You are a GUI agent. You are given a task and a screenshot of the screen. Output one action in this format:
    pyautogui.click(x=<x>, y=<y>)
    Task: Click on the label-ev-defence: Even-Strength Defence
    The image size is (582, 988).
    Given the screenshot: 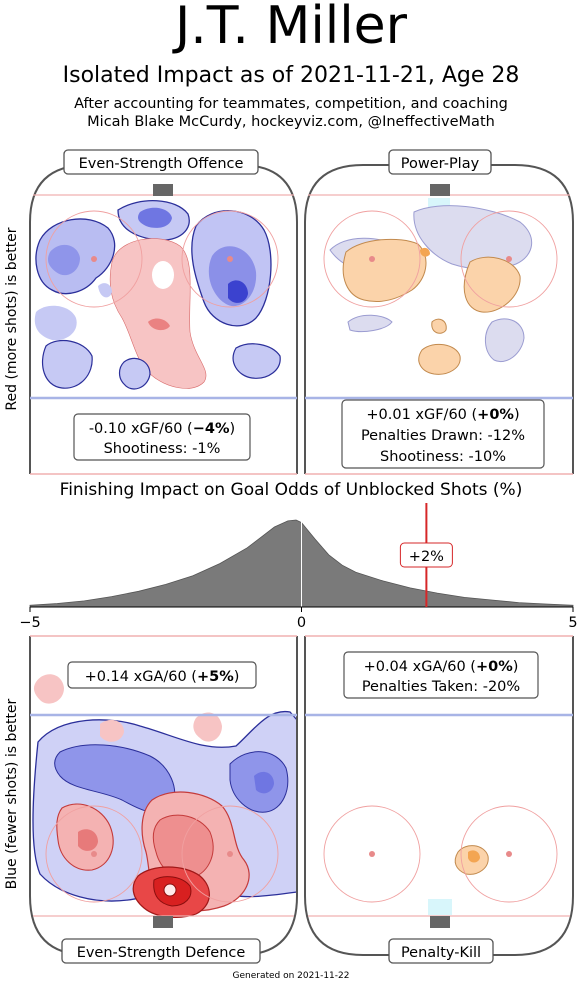 What is the action you would take?
    pyautogui.click(x=161, y=951)
    